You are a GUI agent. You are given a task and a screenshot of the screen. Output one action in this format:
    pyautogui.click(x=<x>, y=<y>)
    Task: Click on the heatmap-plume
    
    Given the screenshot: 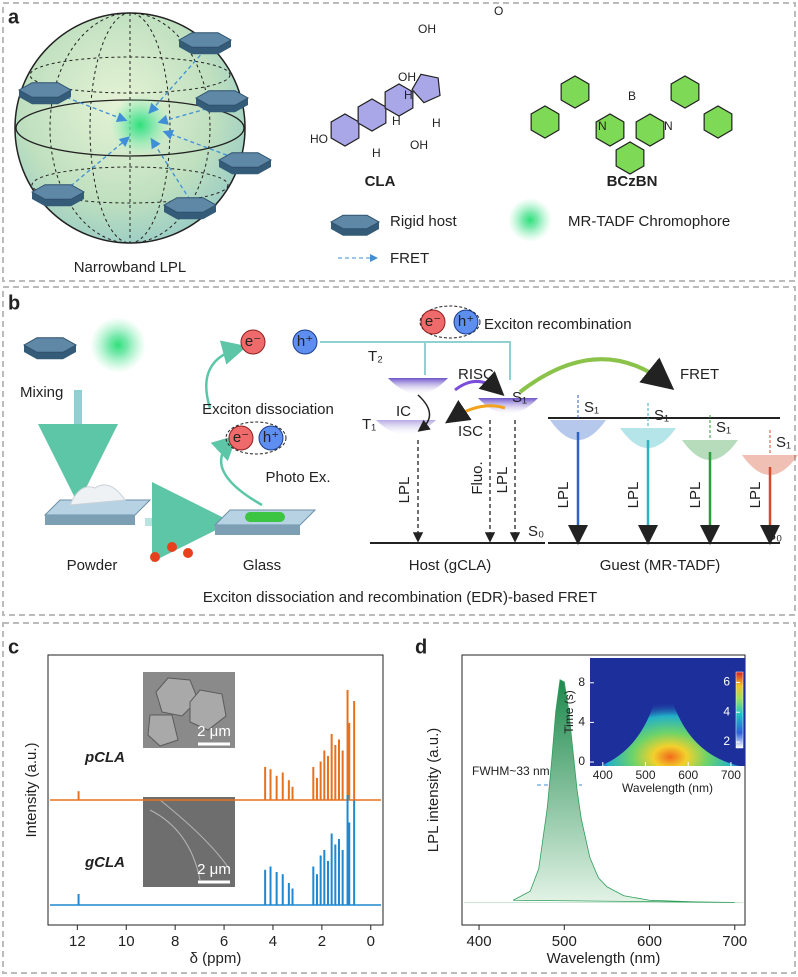 What is the action you would take?
    pyautogui.click(x=670, y=720)
    